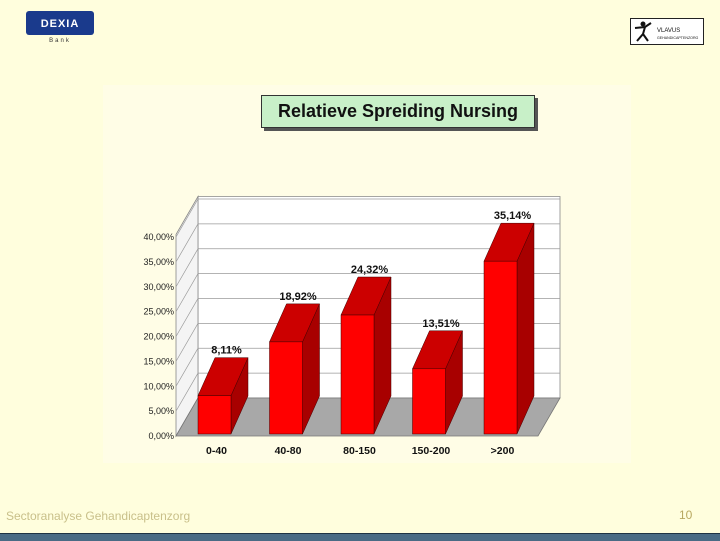 The image size is (720, 541). What do you see at coordinates (158, 361) in the screenshot?
I see `y-tick-label: 15,00%` at bounding box center [158, 361].